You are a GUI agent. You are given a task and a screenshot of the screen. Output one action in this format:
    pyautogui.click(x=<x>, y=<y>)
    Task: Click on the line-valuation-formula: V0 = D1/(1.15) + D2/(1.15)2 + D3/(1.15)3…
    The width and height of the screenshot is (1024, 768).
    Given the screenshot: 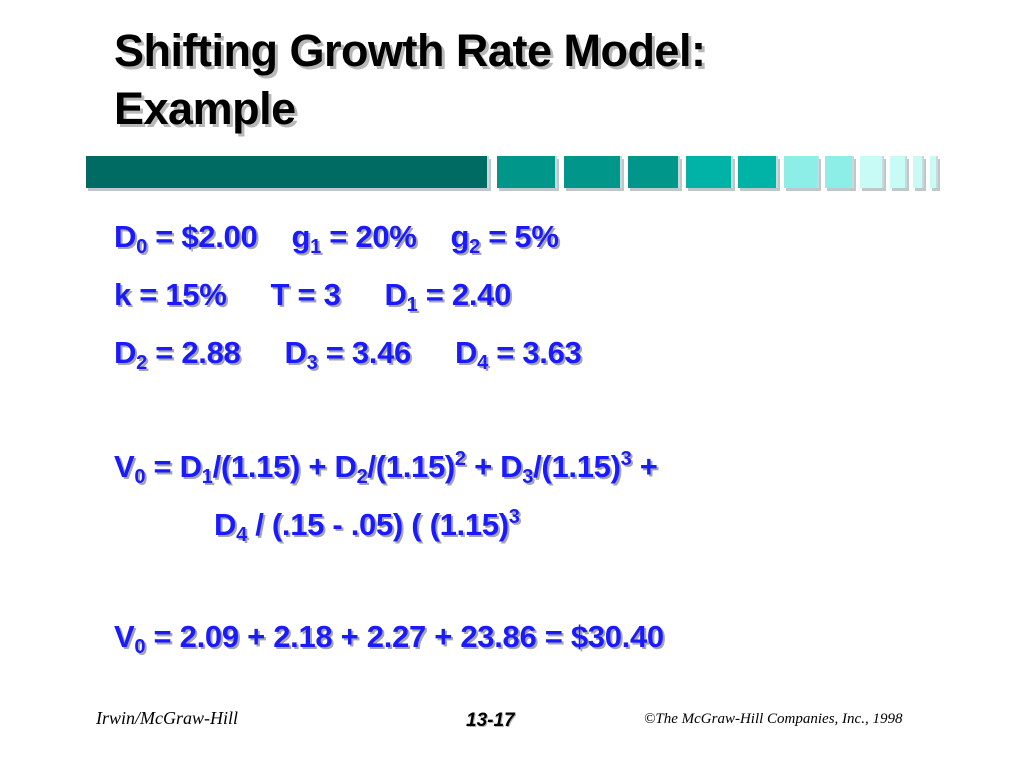 What is the action you would take?
    pyautogui.click(x=386, y=468)
    